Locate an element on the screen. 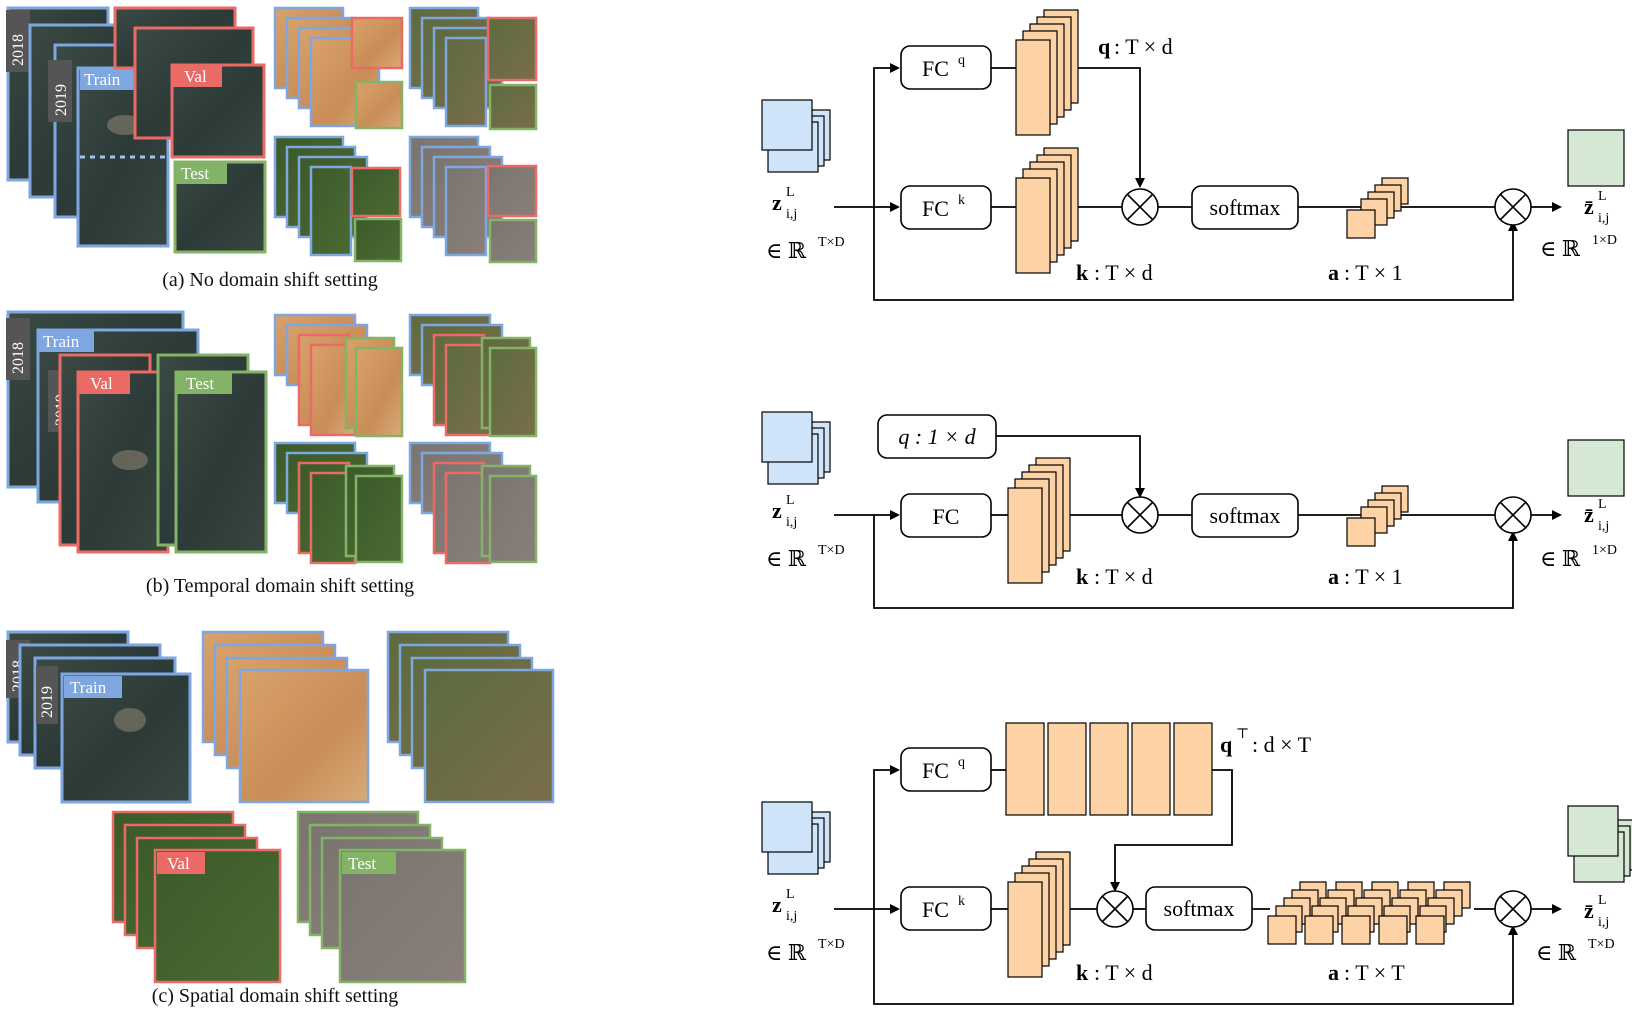 This screenshot has width=1632, height=1015. k-tensor-stack is located at coordinates (1047, 210).